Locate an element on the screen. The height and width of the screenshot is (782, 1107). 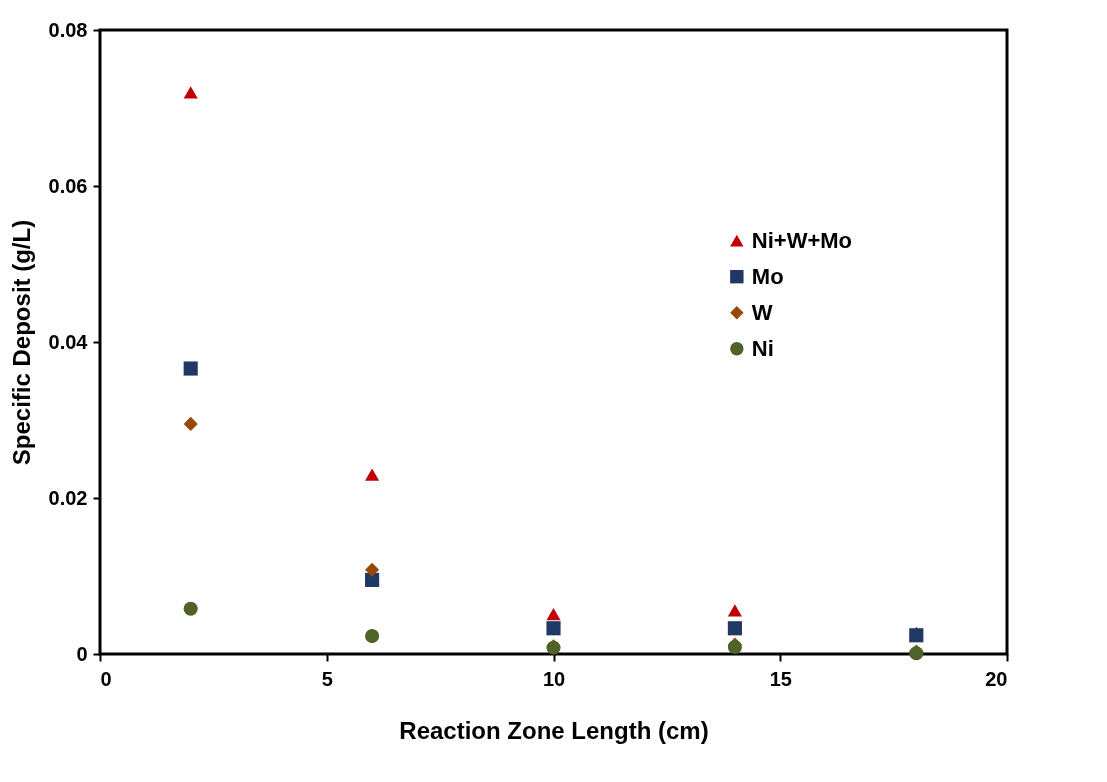
y-axis-title: Specific Deposit (g/L) is located at coordinates (21, 342).